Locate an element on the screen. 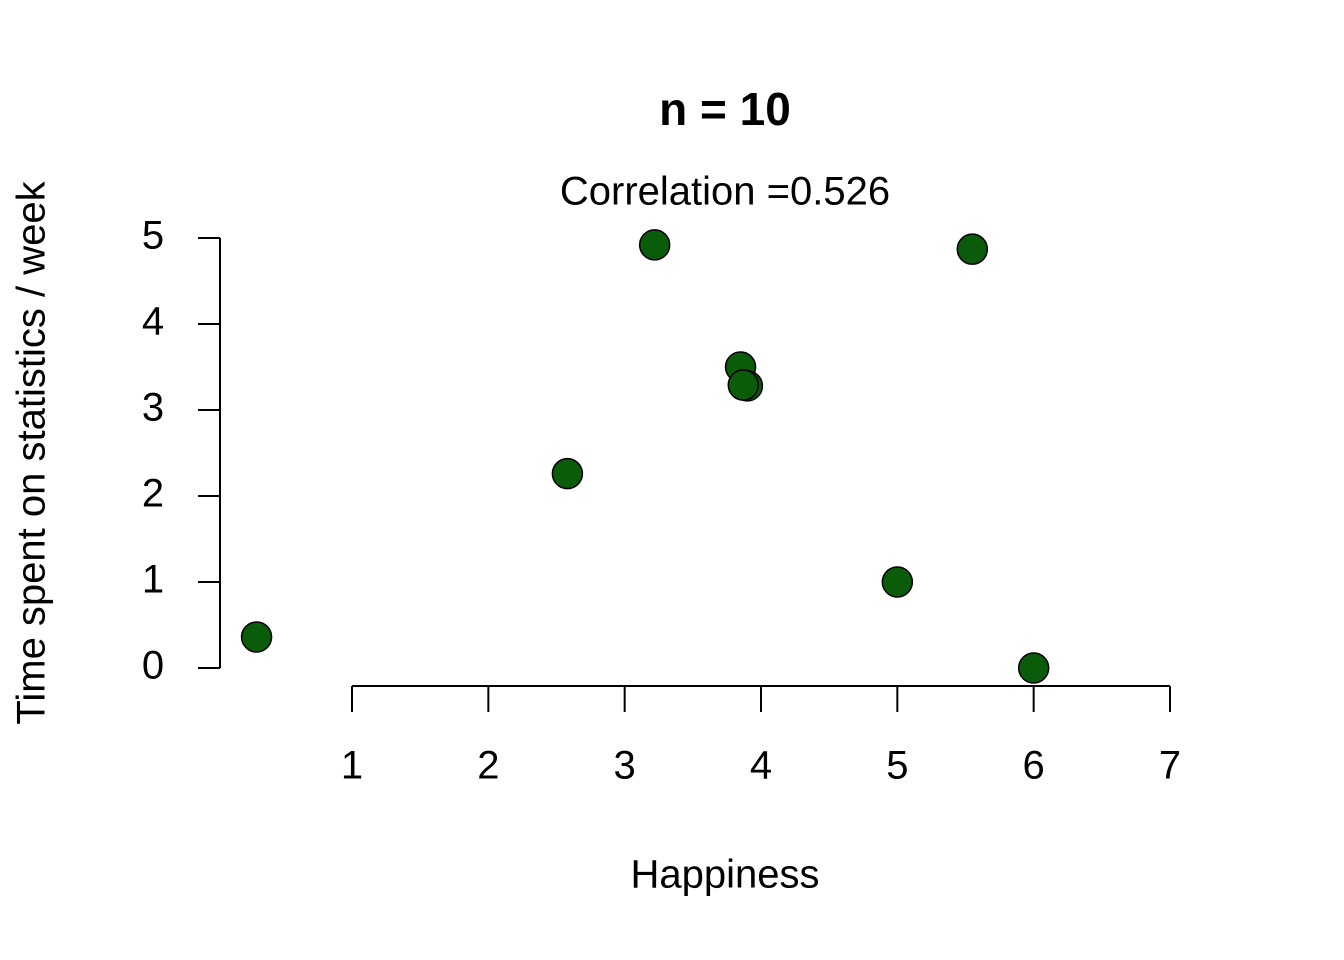 The image size is (1344, 960). y-tick-label: 2 is located at coordinates (153, 494).